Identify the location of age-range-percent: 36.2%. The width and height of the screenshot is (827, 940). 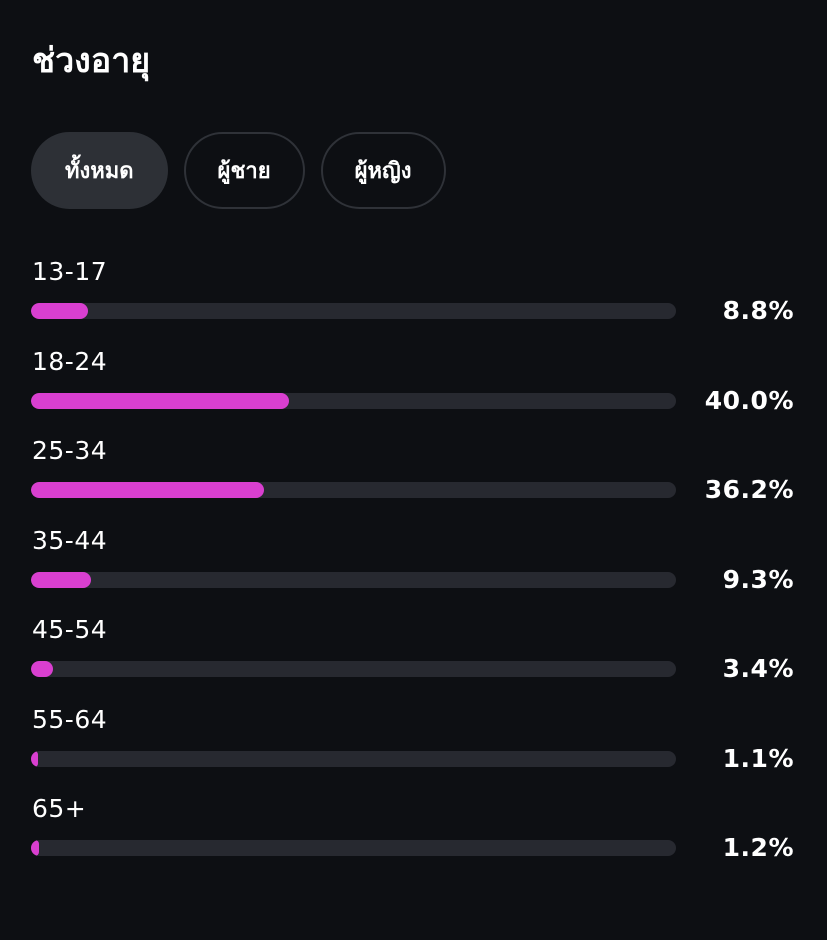
(749, 489).